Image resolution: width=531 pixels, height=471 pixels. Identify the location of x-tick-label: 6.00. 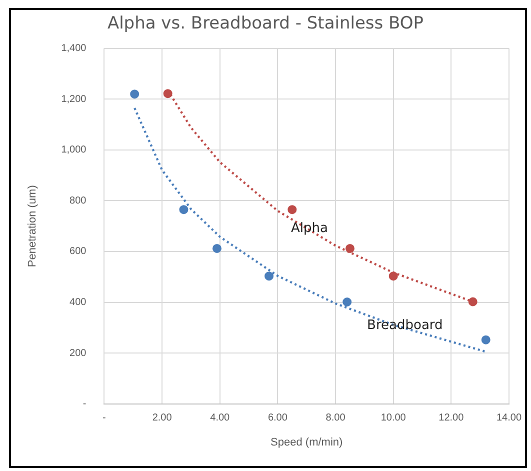
(278, 418).